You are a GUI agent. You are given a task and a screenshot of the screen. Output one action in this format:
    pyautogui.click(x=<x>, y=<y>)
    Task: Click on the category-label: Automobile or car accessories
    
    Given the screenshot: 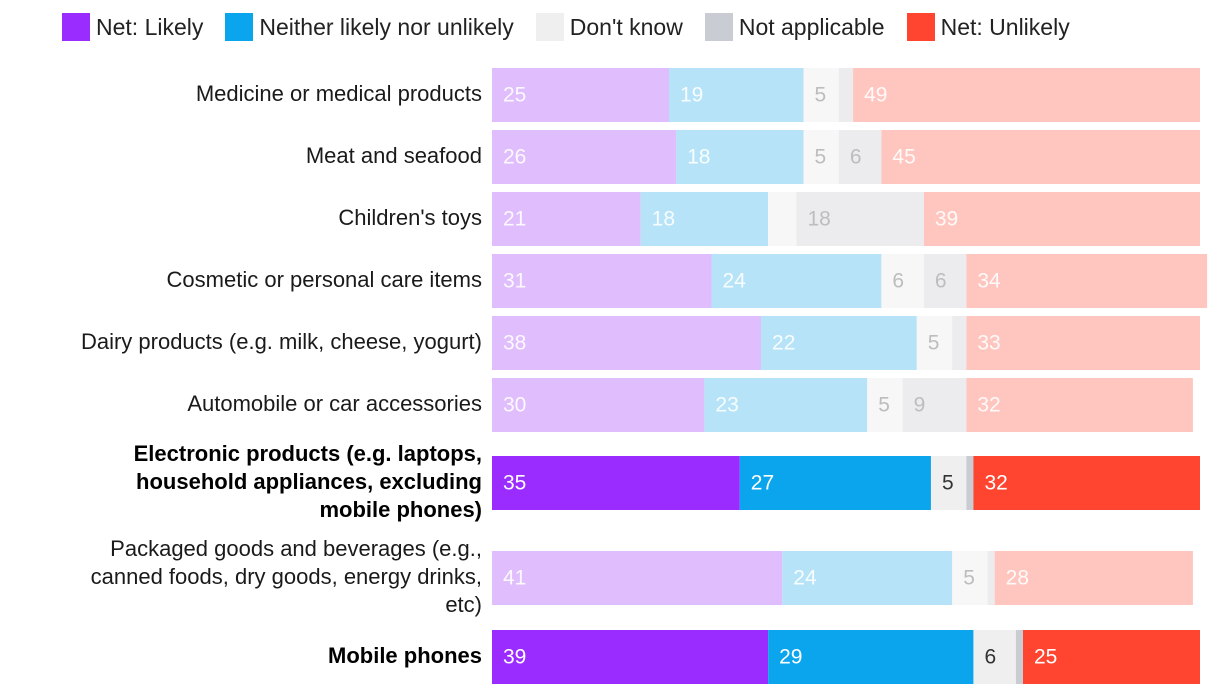 What is the action you would take?
    pyautogui.click(x=334, y=403)
    